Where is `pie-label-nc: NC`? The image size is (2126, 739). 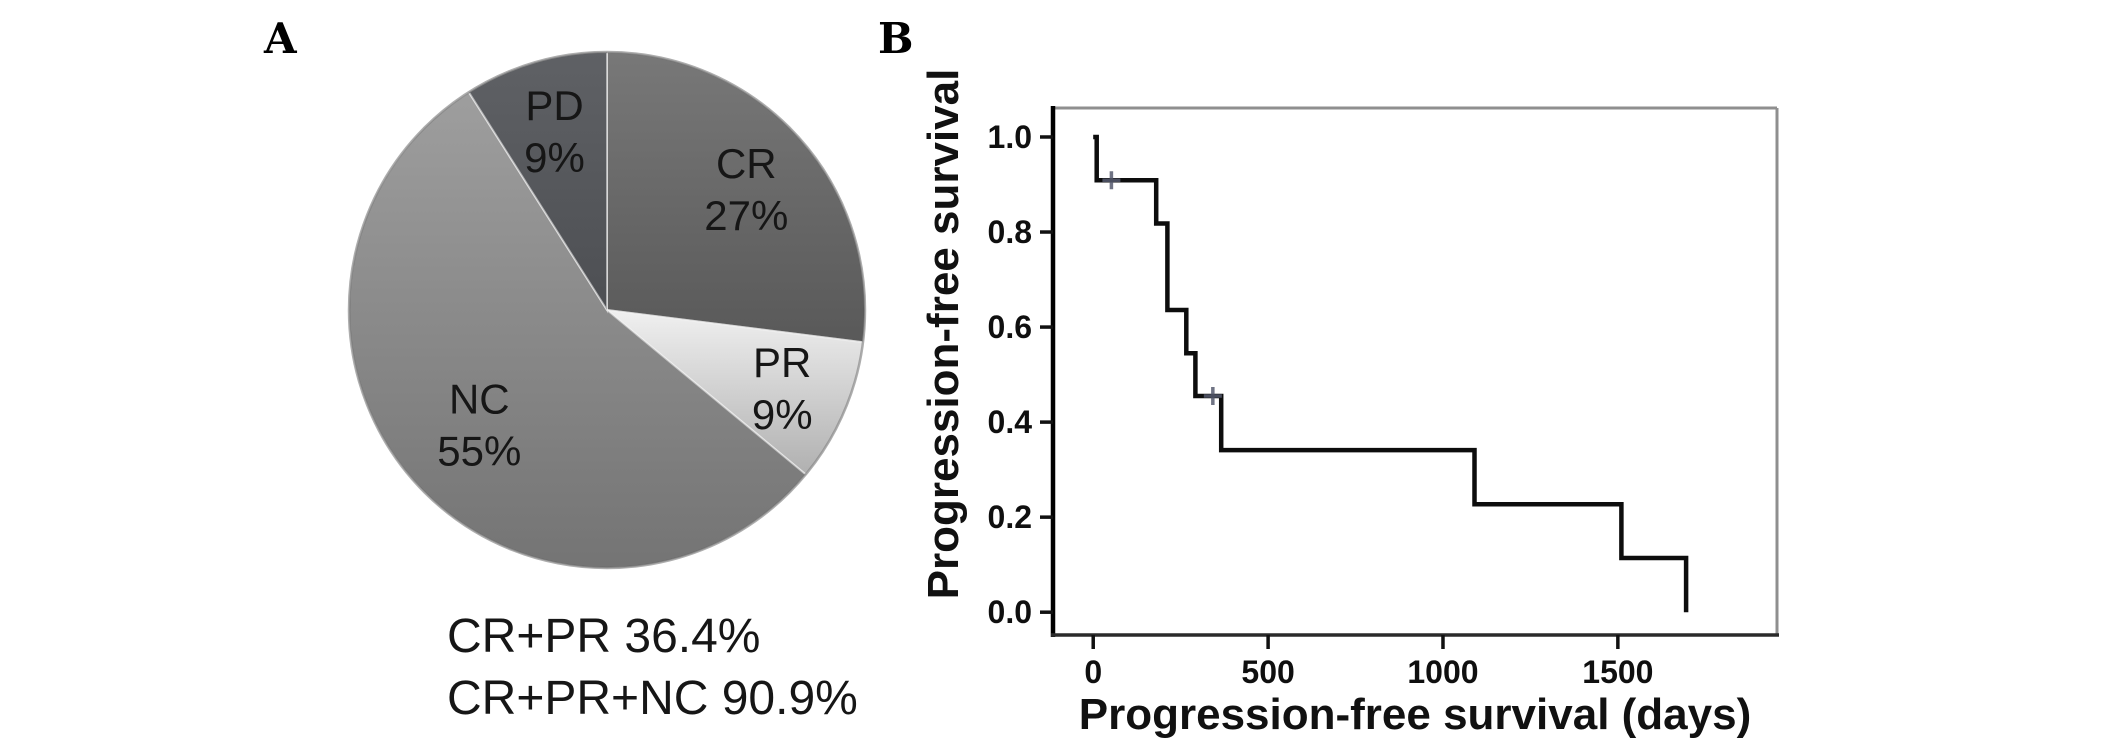
pie-label-nc: NC is located at coordinates (479, 399).